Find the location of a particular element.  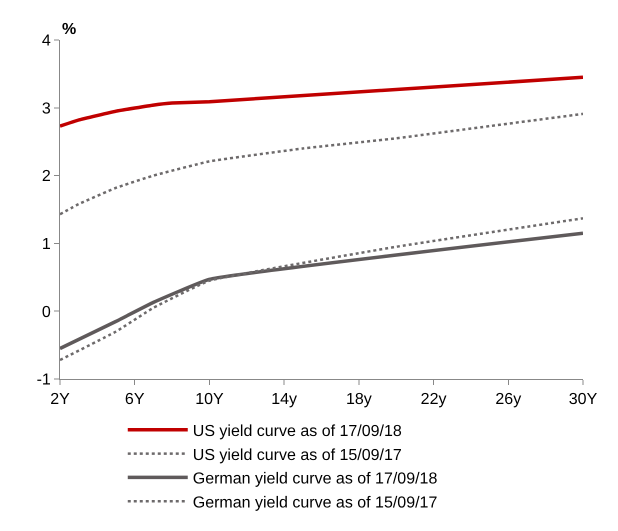

y-tick-label: -1 is located at coordinates (43, 380).